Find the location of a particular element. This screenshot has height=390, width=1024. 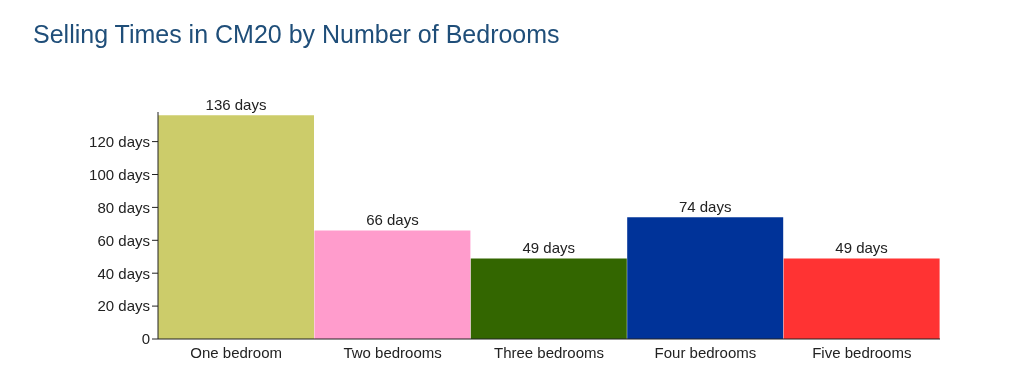

y-tick-label: 120 days is located at coordinates (119, 141).